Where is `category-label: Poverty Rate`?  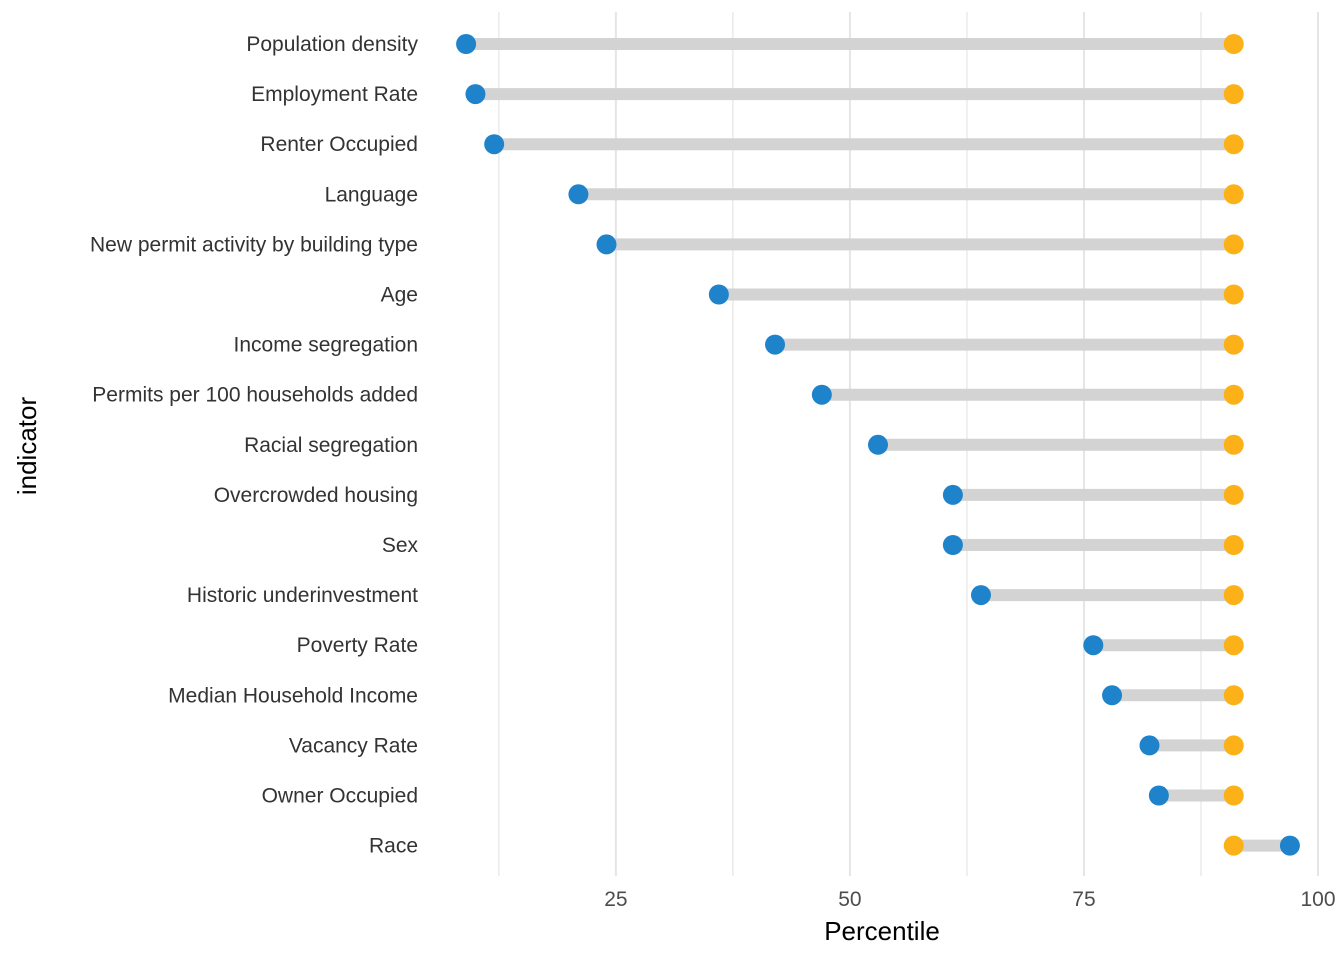
category-label: Poverty Rate is located at coordinates (357, 645).